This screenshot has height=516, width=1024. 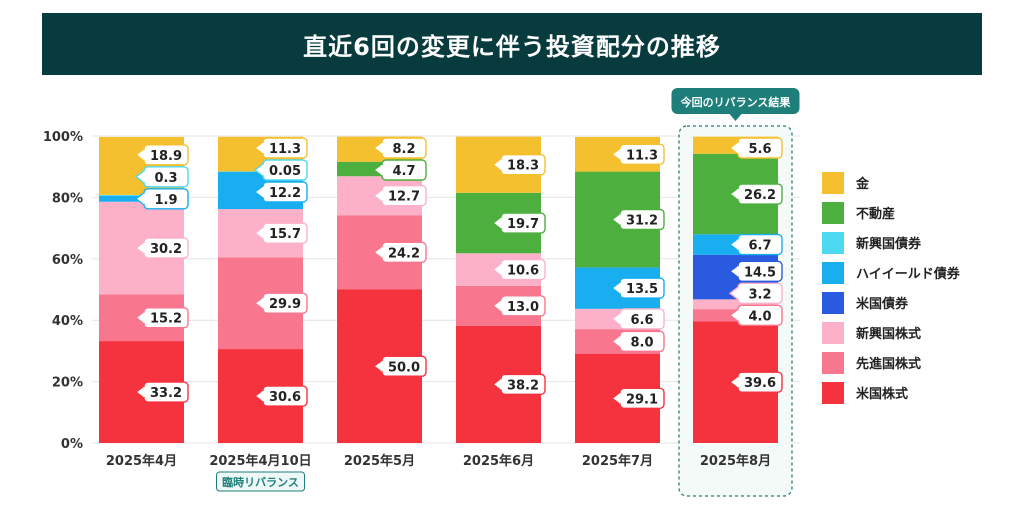 I want to click on legend-label: 金, so click(x=862, y=184).